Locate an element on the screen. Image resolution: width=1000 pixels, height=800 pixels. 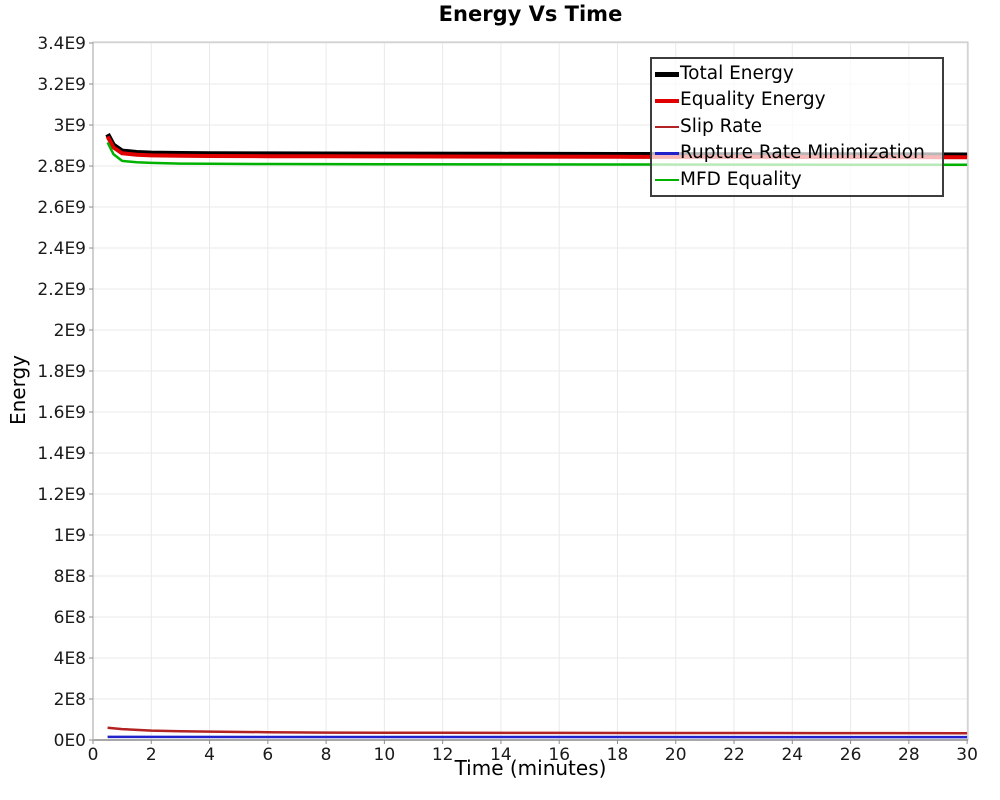
legend-label: Rupture Rate Minimization is located at coordinates (802, 153).